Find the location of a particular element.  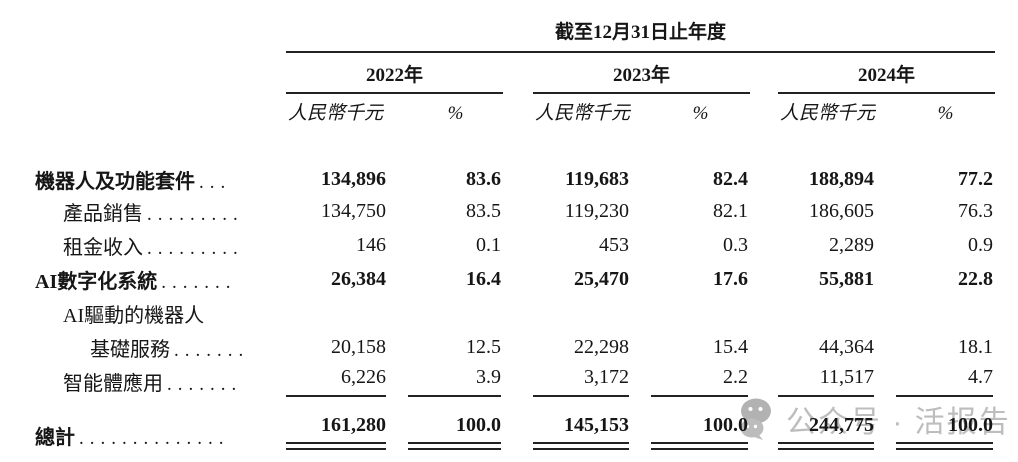

percent-cell: 15.4 is located at coordinates (730, 346).